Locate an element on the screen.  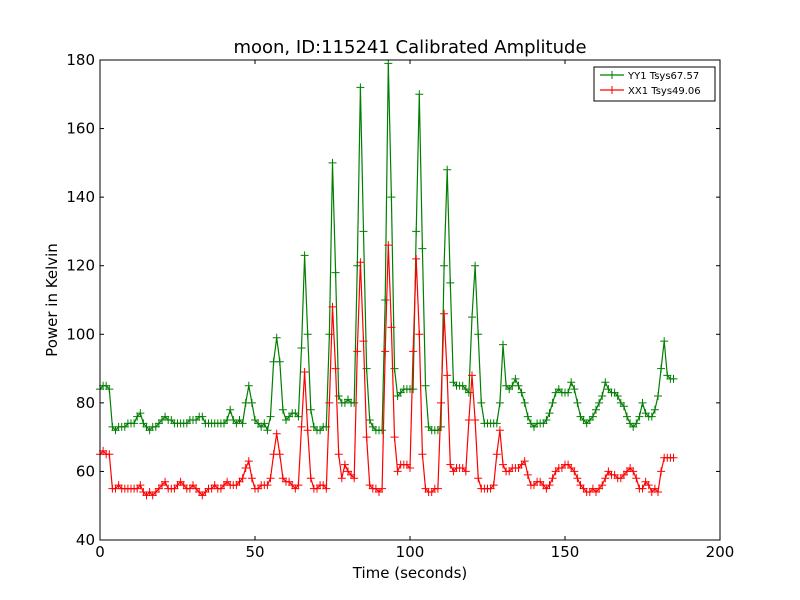
x-tick-label: 100 is located at coordinates (410, 552).